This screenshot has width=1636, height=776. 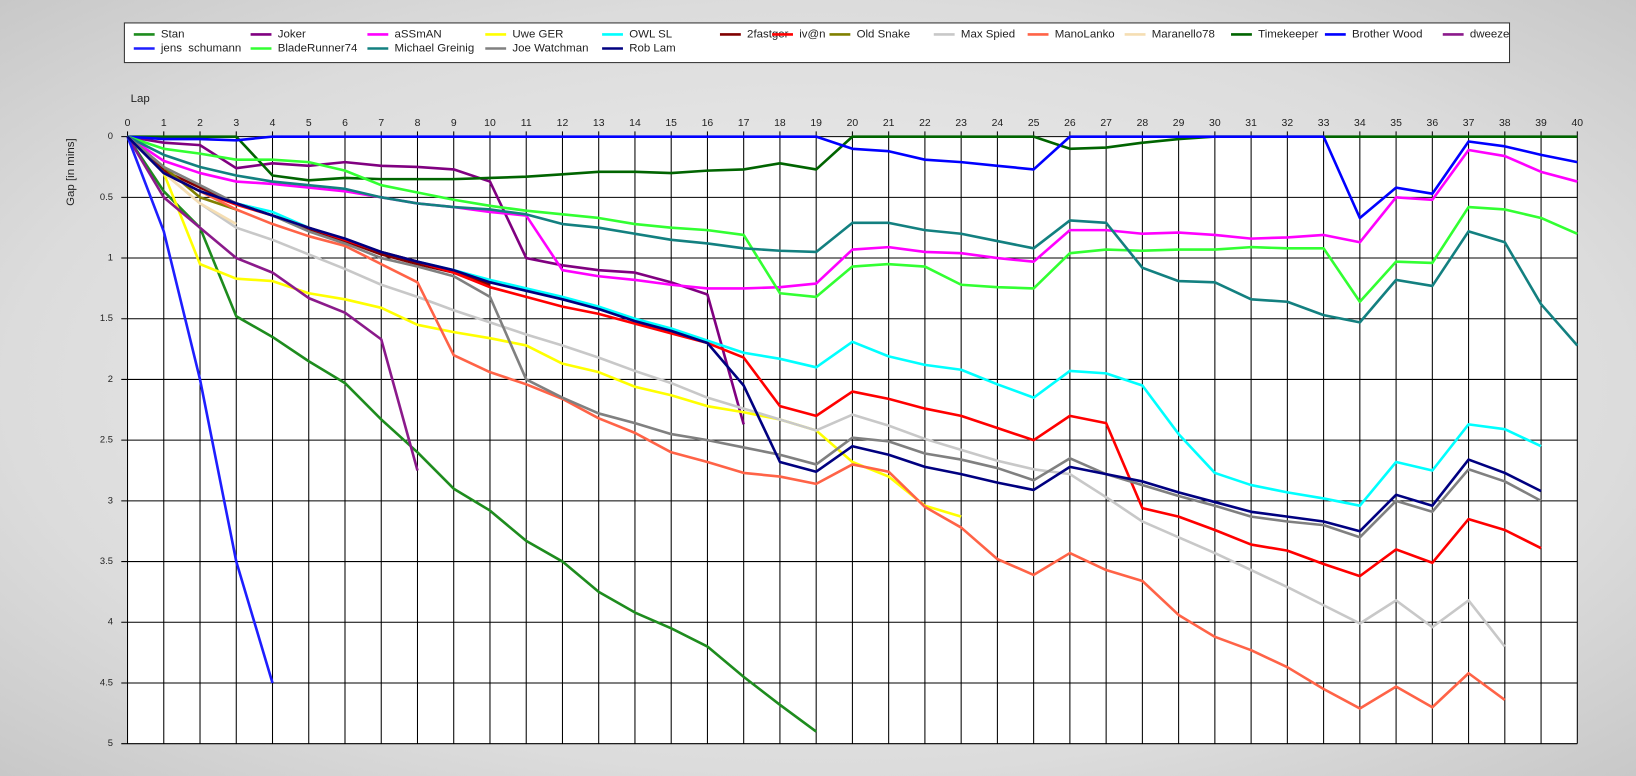 What do you see at coordinates (1387, 34) in the screenshot?
I see `legend-label: Brother Wood` at bounding box center [1387, 34].